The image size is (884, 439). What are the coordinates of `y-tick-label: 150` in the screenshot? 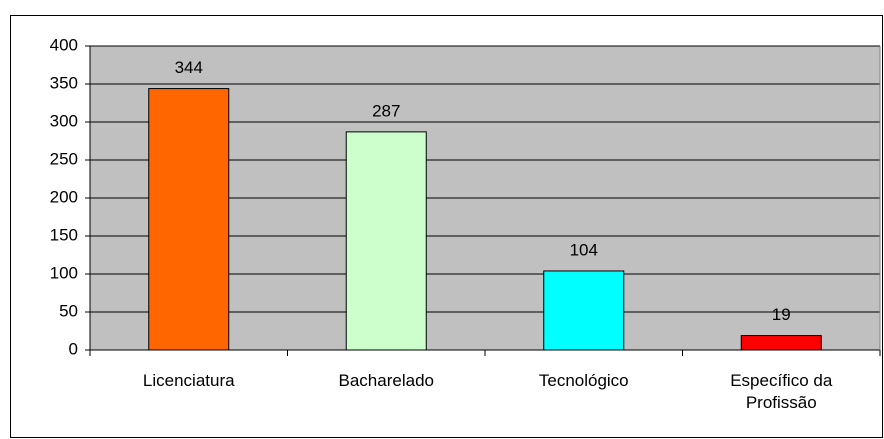 It's located at (64, 234).